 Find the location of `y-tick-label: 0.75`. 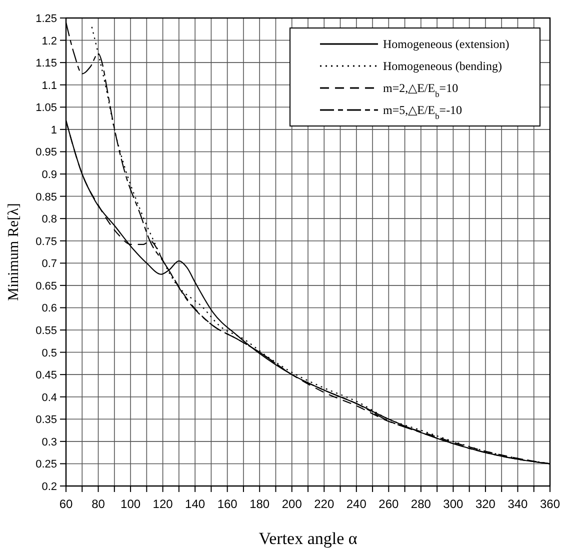

y-tick-label: 0.75 is located at coordinates (46, 242).